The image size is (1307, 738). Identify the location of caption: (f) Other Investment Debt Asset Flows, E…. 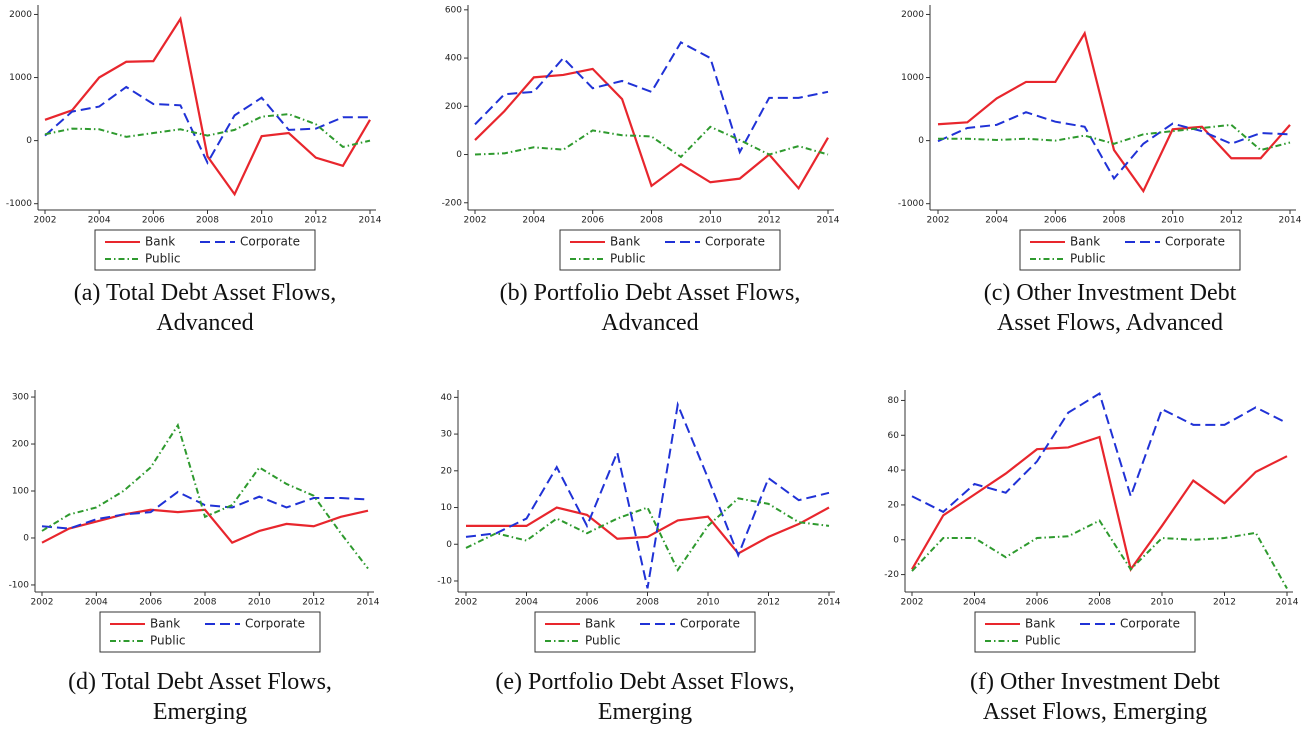
(1095, 697).